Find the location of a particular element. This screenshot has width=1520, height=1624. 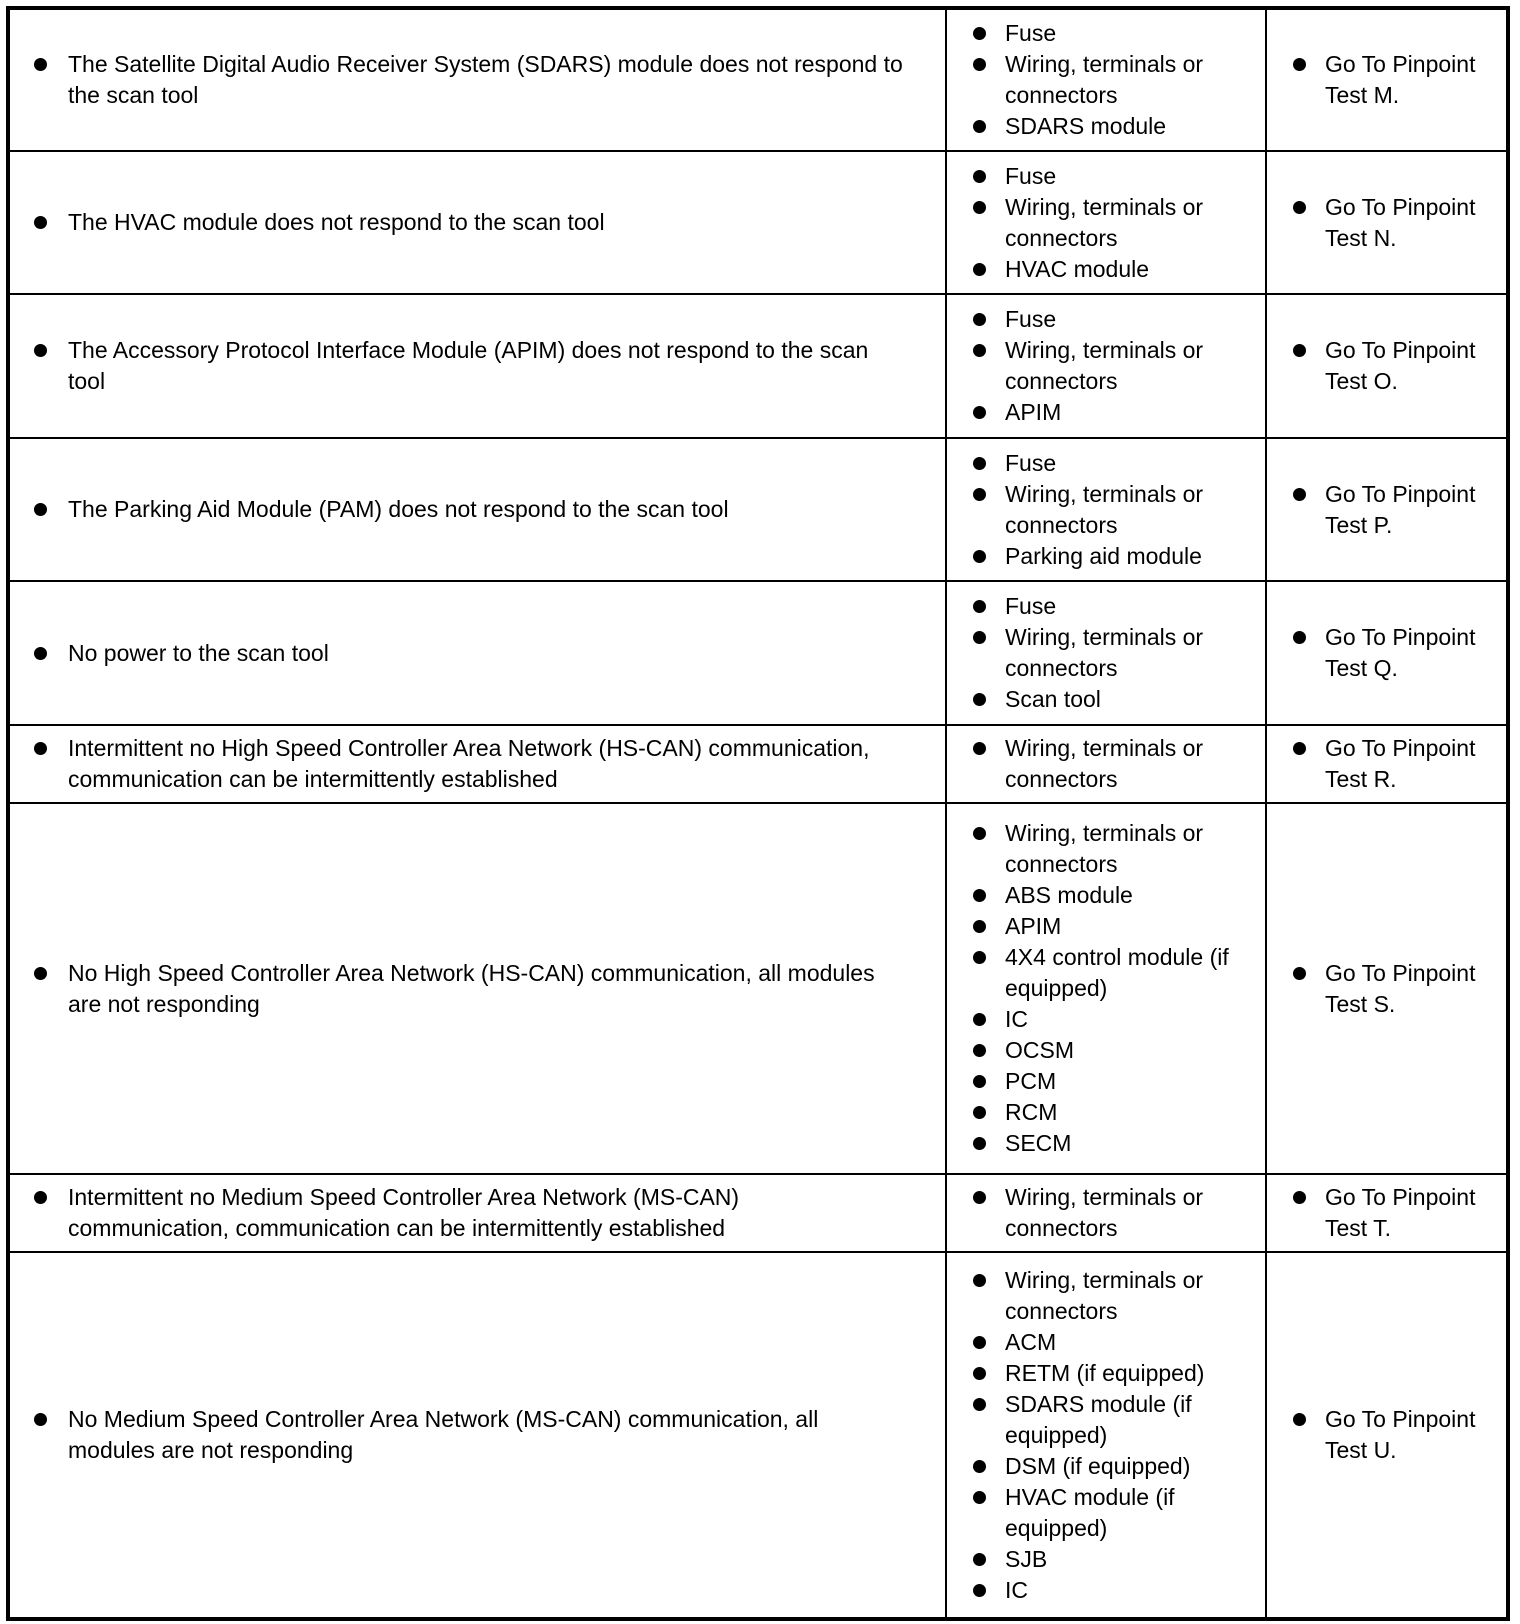

list-item: Parking aid module is located at coordinates (1106, 556).